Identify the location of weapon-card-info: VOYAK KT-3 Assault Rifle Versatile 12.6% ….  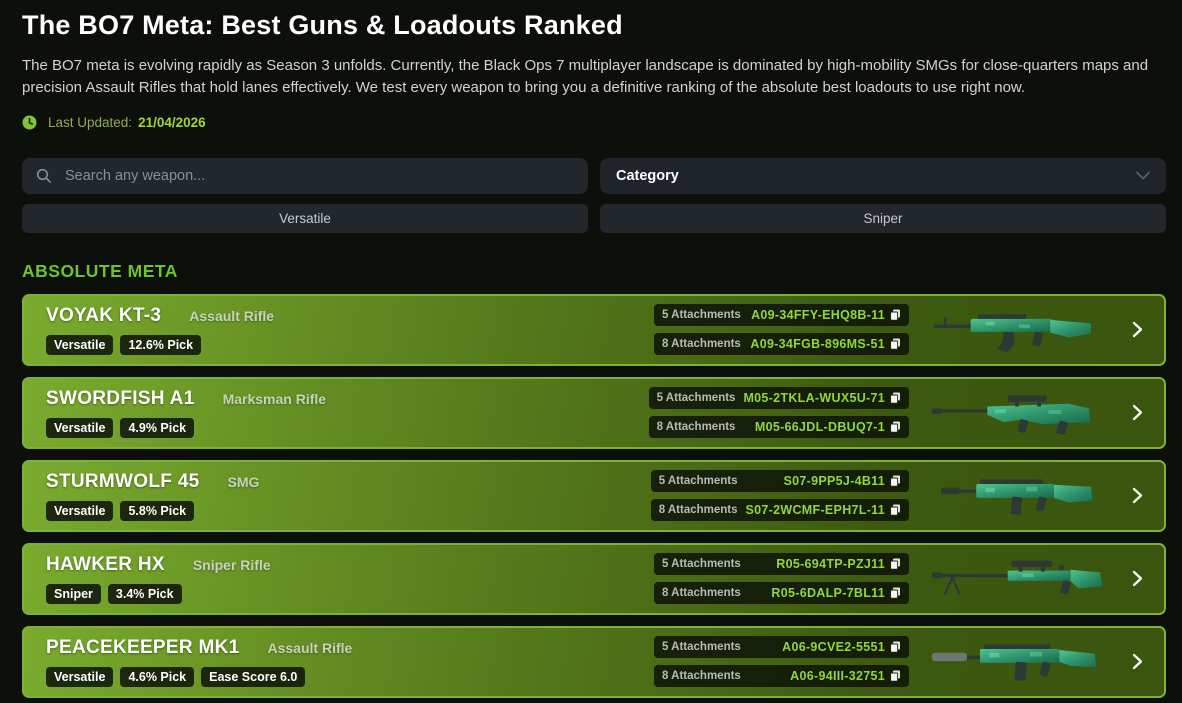
(350, 330).